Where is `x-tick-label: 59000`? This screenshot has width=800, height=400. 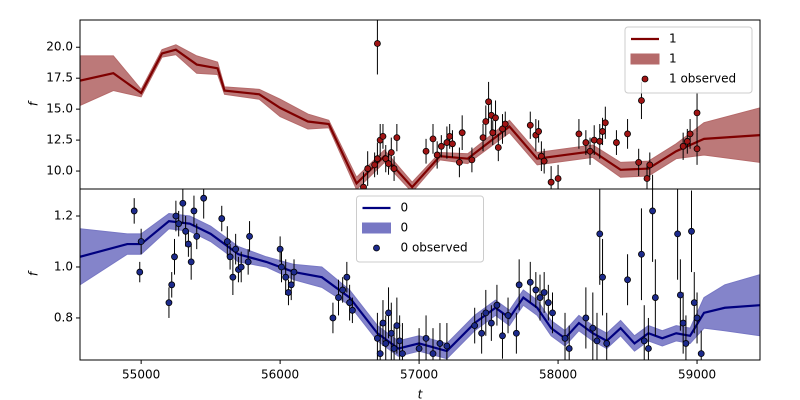 x-tick-label: 59000 is located at coordinates (697, 375).